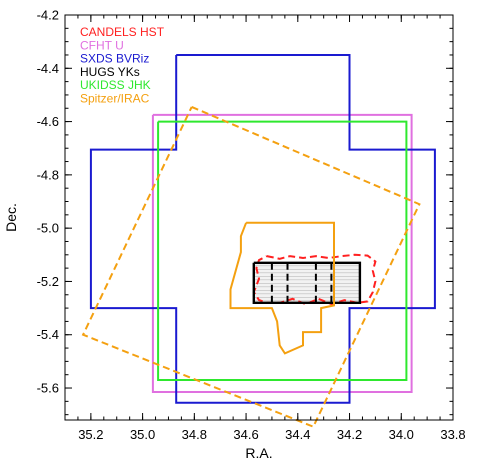 The width and height of the screenshot is (480, 470). I want to click on y-tick-label: -4.2, so click(48, 15).